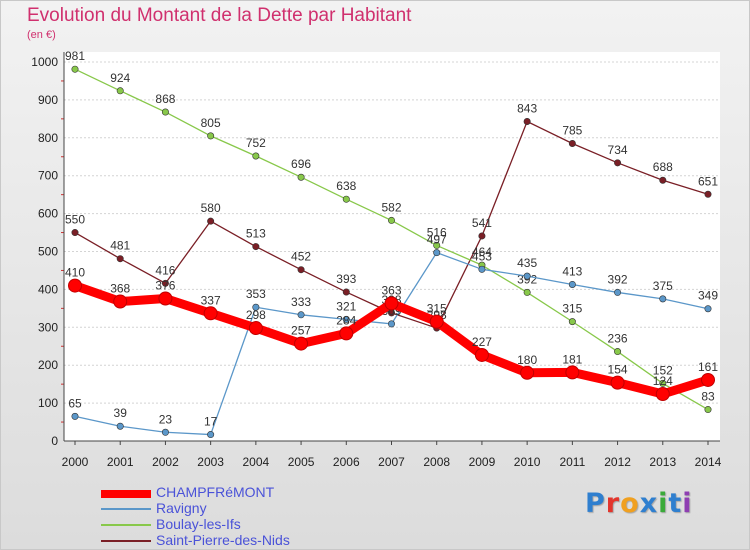 The width and height of the screenshot is (750, 550). I want to click on y-tick-label: 500, so click(48, 252).